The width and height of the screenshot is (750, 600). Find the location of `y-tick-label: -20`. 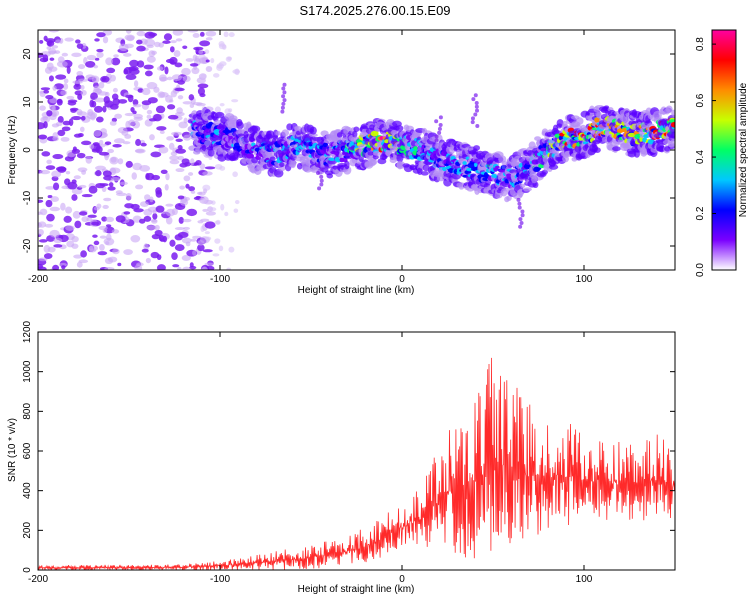

y-tick-label: -20 is located at coordinates (27, 245).